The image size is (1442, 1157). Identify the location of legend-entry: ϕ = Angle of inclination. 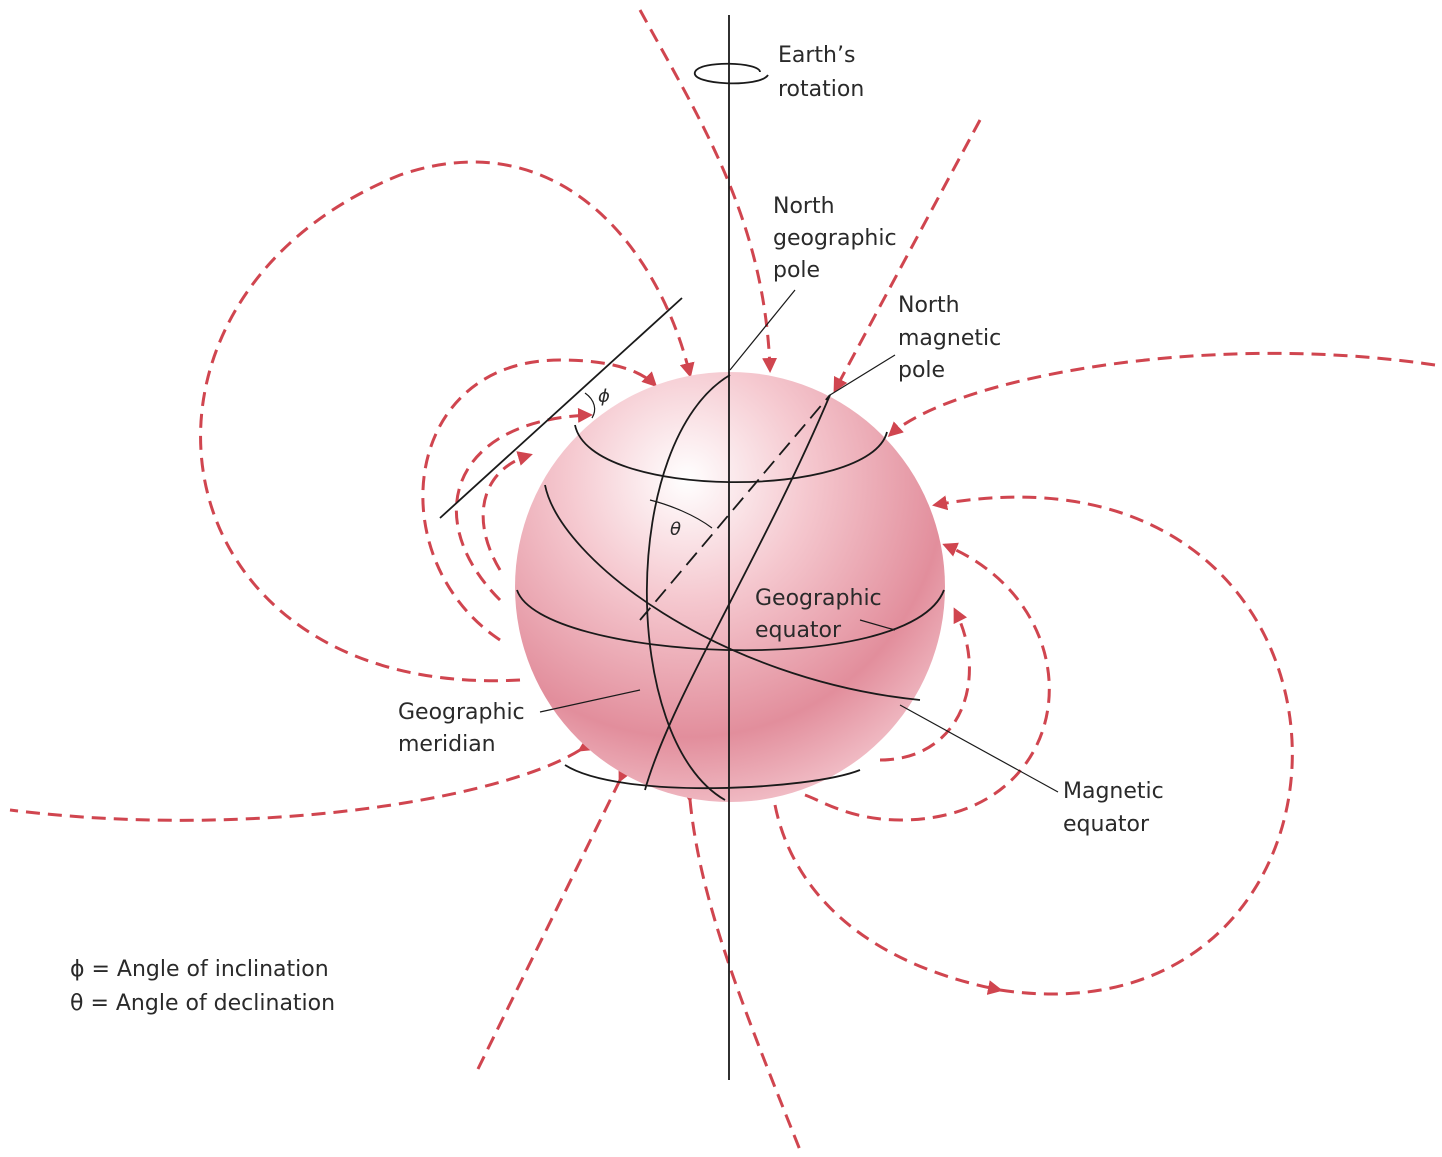
(199, 969).